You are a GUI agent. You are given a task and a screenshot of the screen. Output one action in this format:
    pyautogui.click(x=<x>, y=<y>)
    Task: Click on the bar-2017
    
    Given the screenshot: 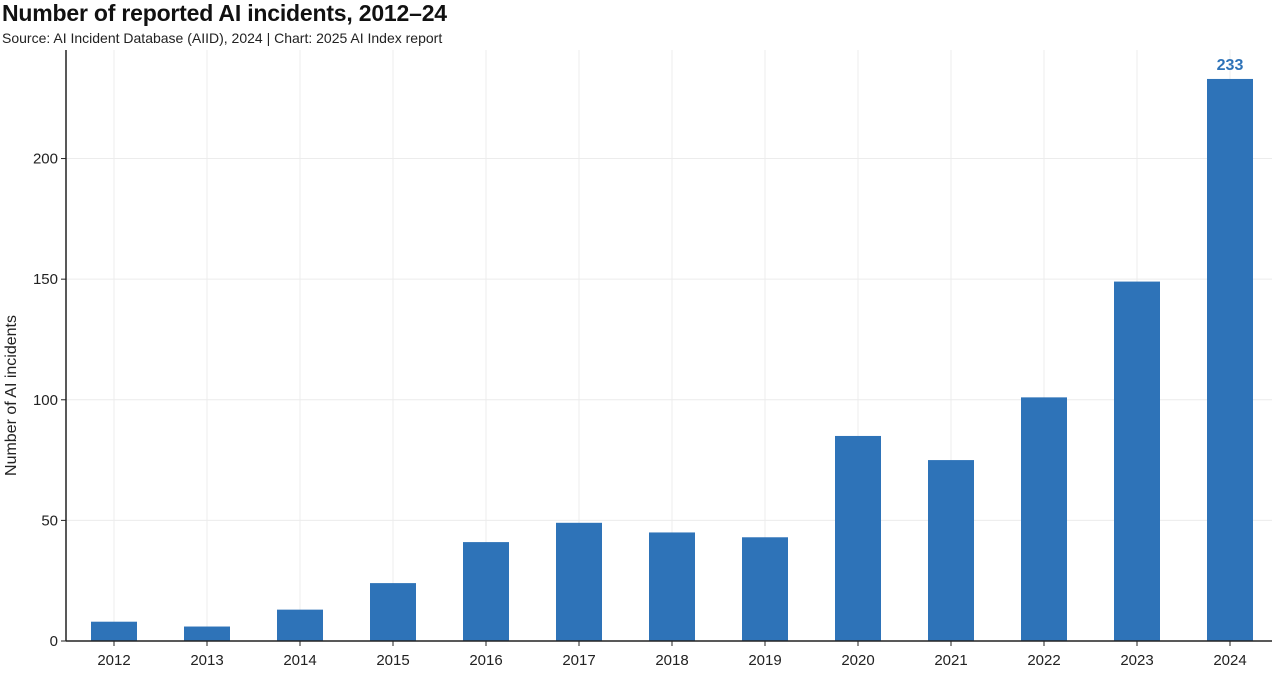 What is the action you would take?
    pyautogui.click(x=579, y=581)
    